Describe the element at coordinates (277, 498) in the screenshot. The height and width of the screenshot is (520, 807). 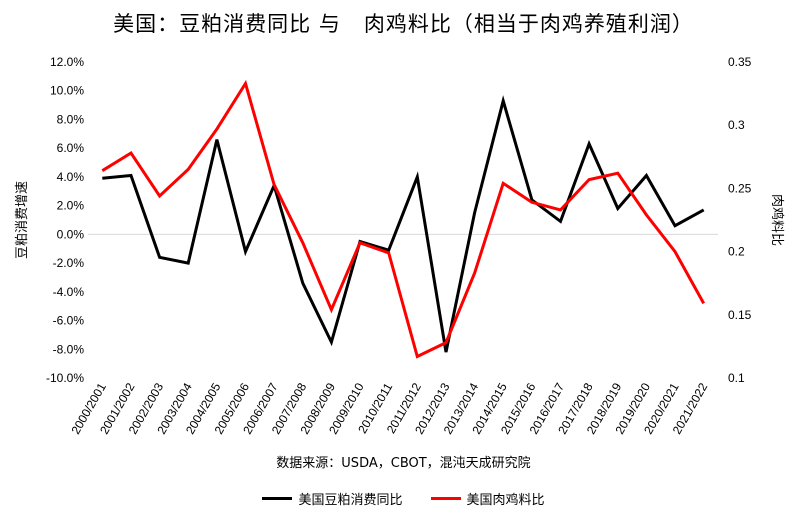
I see `legend-swatch-soymeal` at that location.